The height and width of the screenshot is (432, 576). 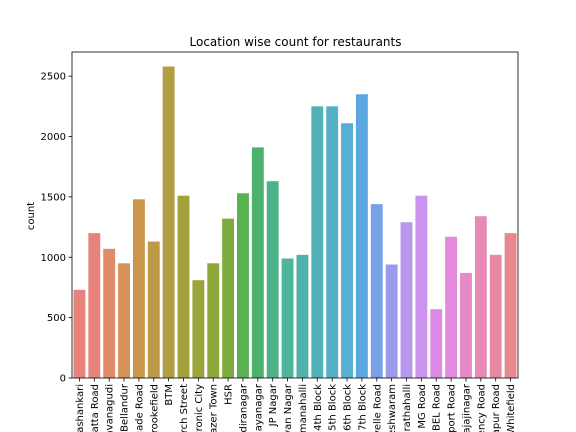 What do you see at coordinates (125, 407) in the screenshot?
I see `x-tick-label: Bellandur` at bounding box center [125, 407].